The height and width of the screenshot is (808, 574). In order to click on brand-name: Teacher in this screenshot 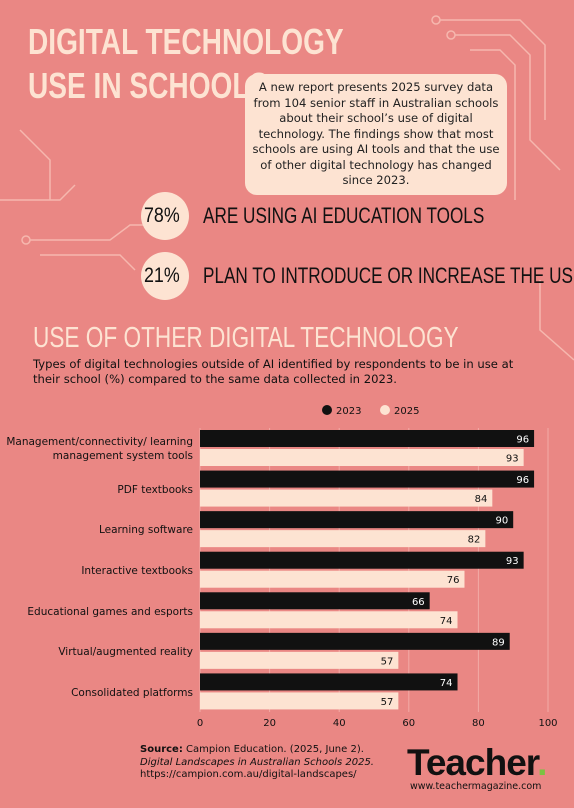, I will do `click(472, 762)`.